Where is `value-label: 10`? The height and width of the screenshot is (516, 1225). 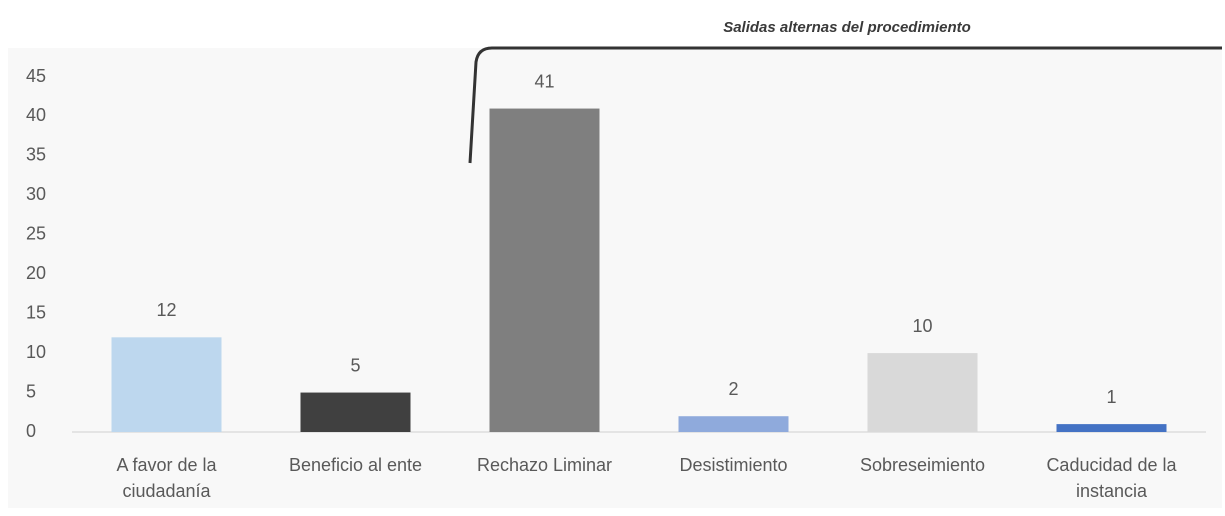
value-label: 10 is located at coordinates (922, 326).